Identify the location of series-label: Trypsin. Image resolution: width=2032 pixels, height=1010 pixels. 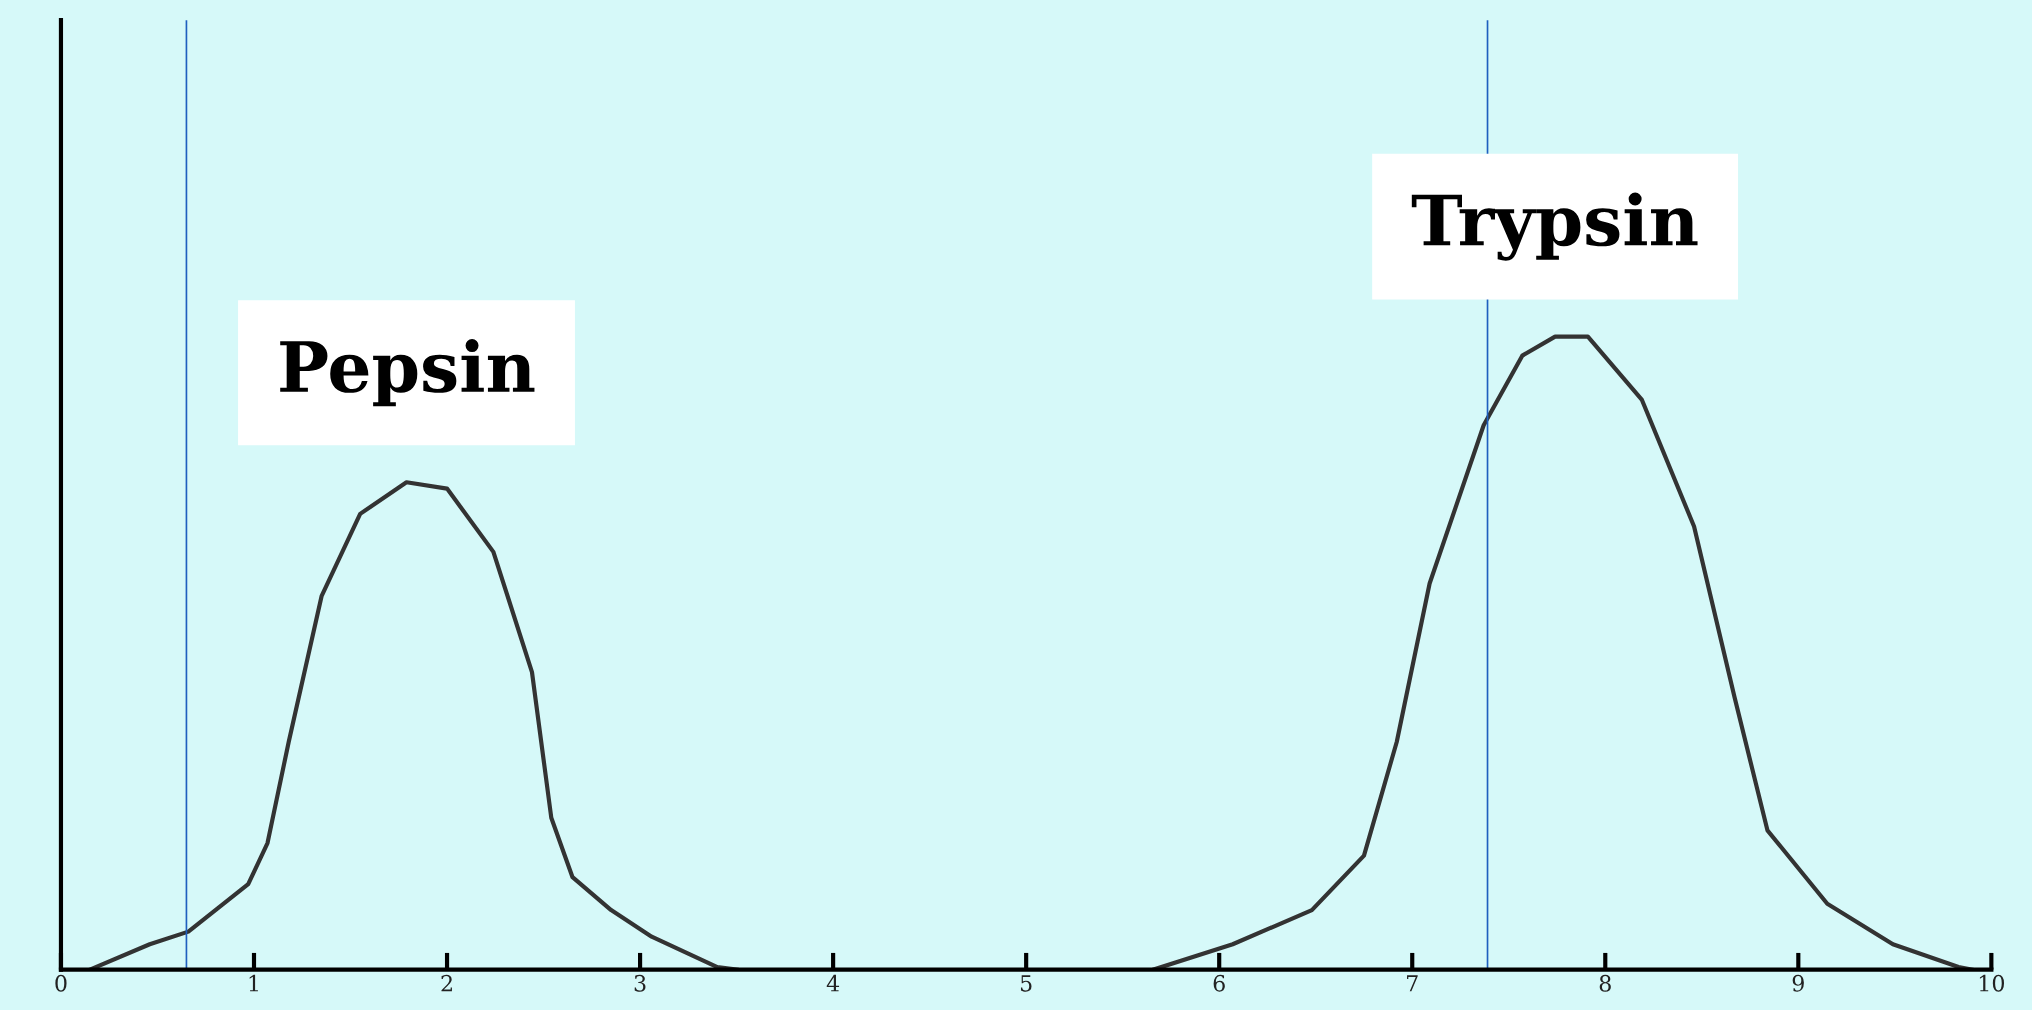
(1554, 226).